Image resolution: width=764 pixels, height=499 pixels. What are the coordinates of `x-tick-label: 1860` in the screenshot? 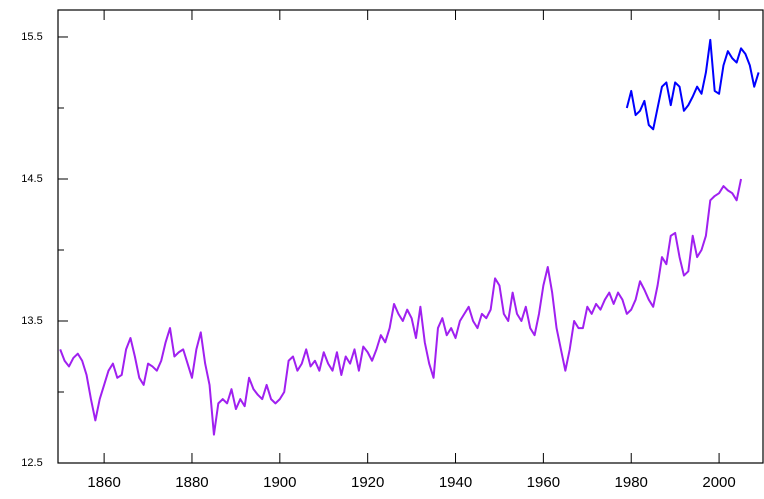 It's located at (103, 482).